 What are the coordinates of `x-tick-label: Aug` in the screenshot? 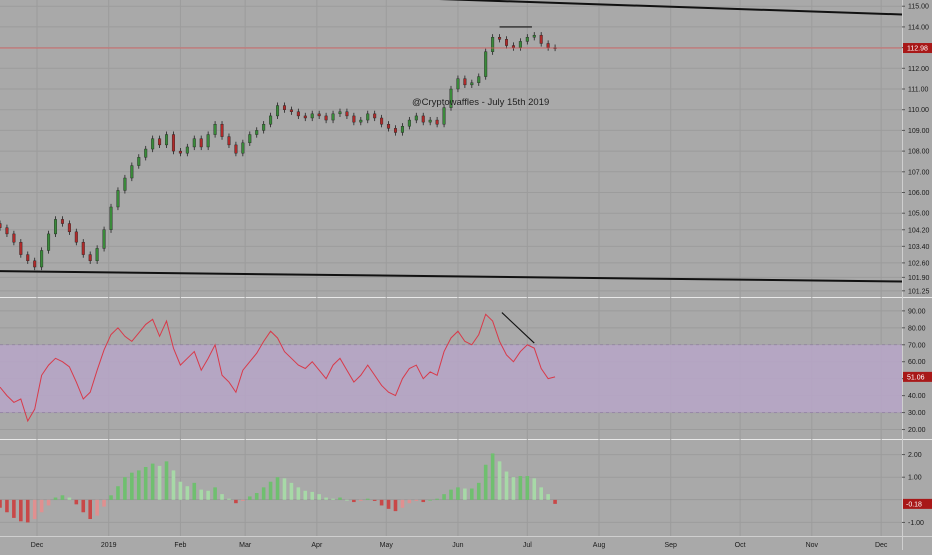 It's located at (599, 545).